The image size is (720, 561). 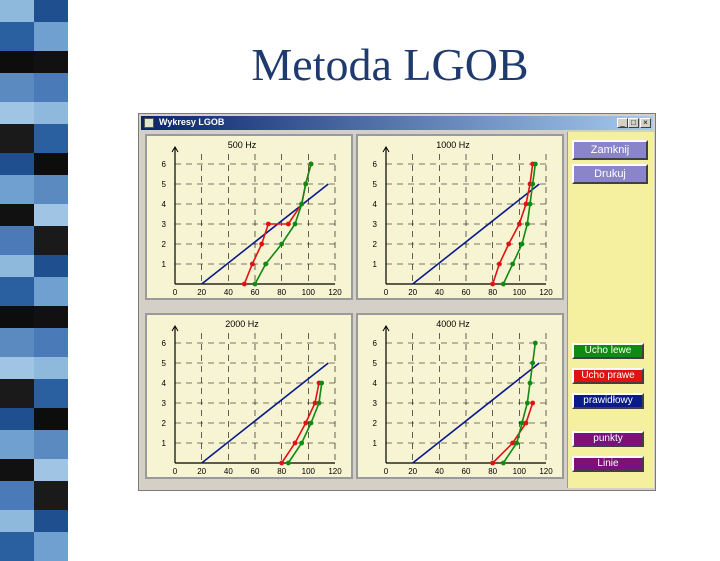 What do you see at coordinates (645, 123) in the screenshot?
I see `close-window-button: ×` at bounding box center [645, 123].